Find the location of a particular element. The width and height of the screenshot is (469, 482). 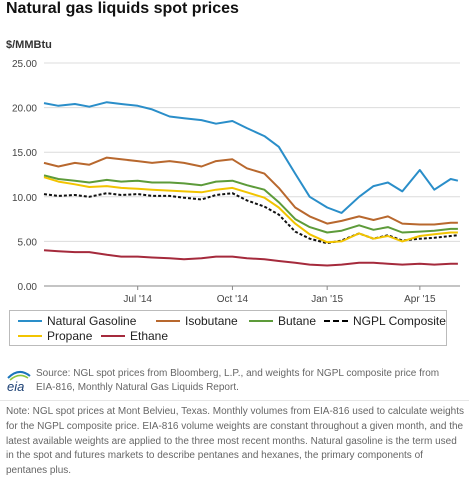

x-axis-ticks: Jul '14 Oct '14 Jan '15 Apr '15 is located at coordinates (279, 295).